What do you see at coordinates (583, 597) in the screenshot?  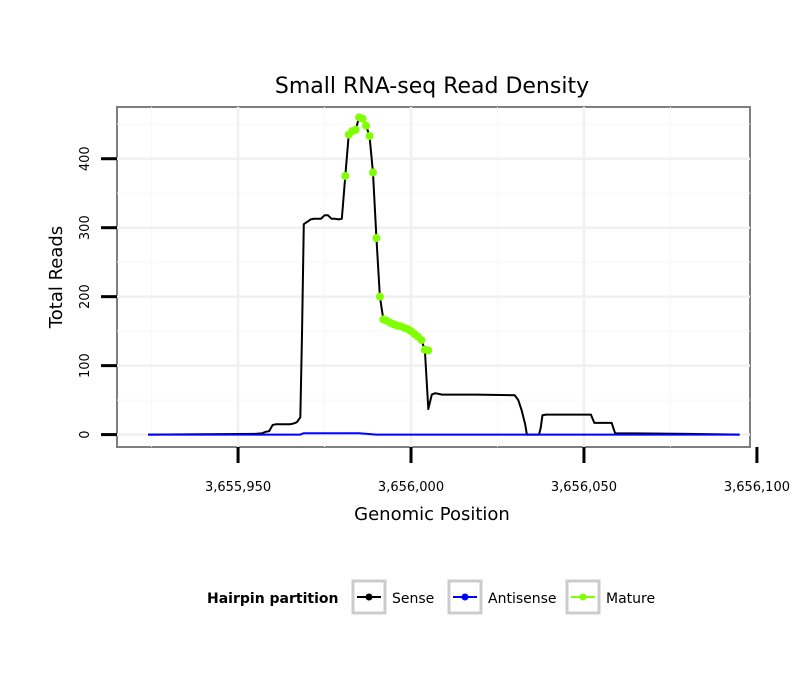 I see `legend-key-mature-point` at bounding box center [583, 597].